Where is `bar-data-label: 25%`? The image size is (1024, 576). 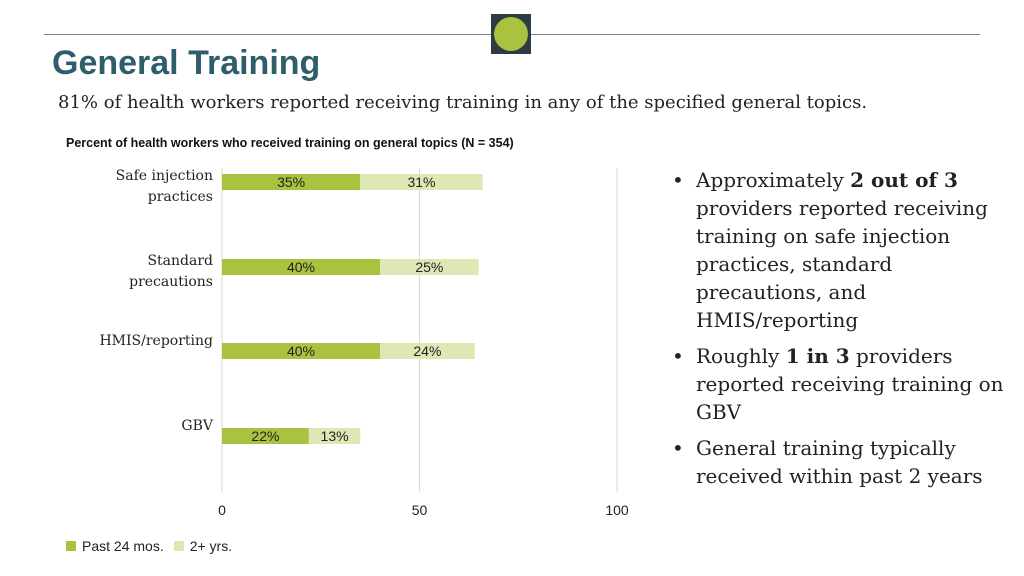
bar-data-label: 25% is located at coordinates (429, 267).